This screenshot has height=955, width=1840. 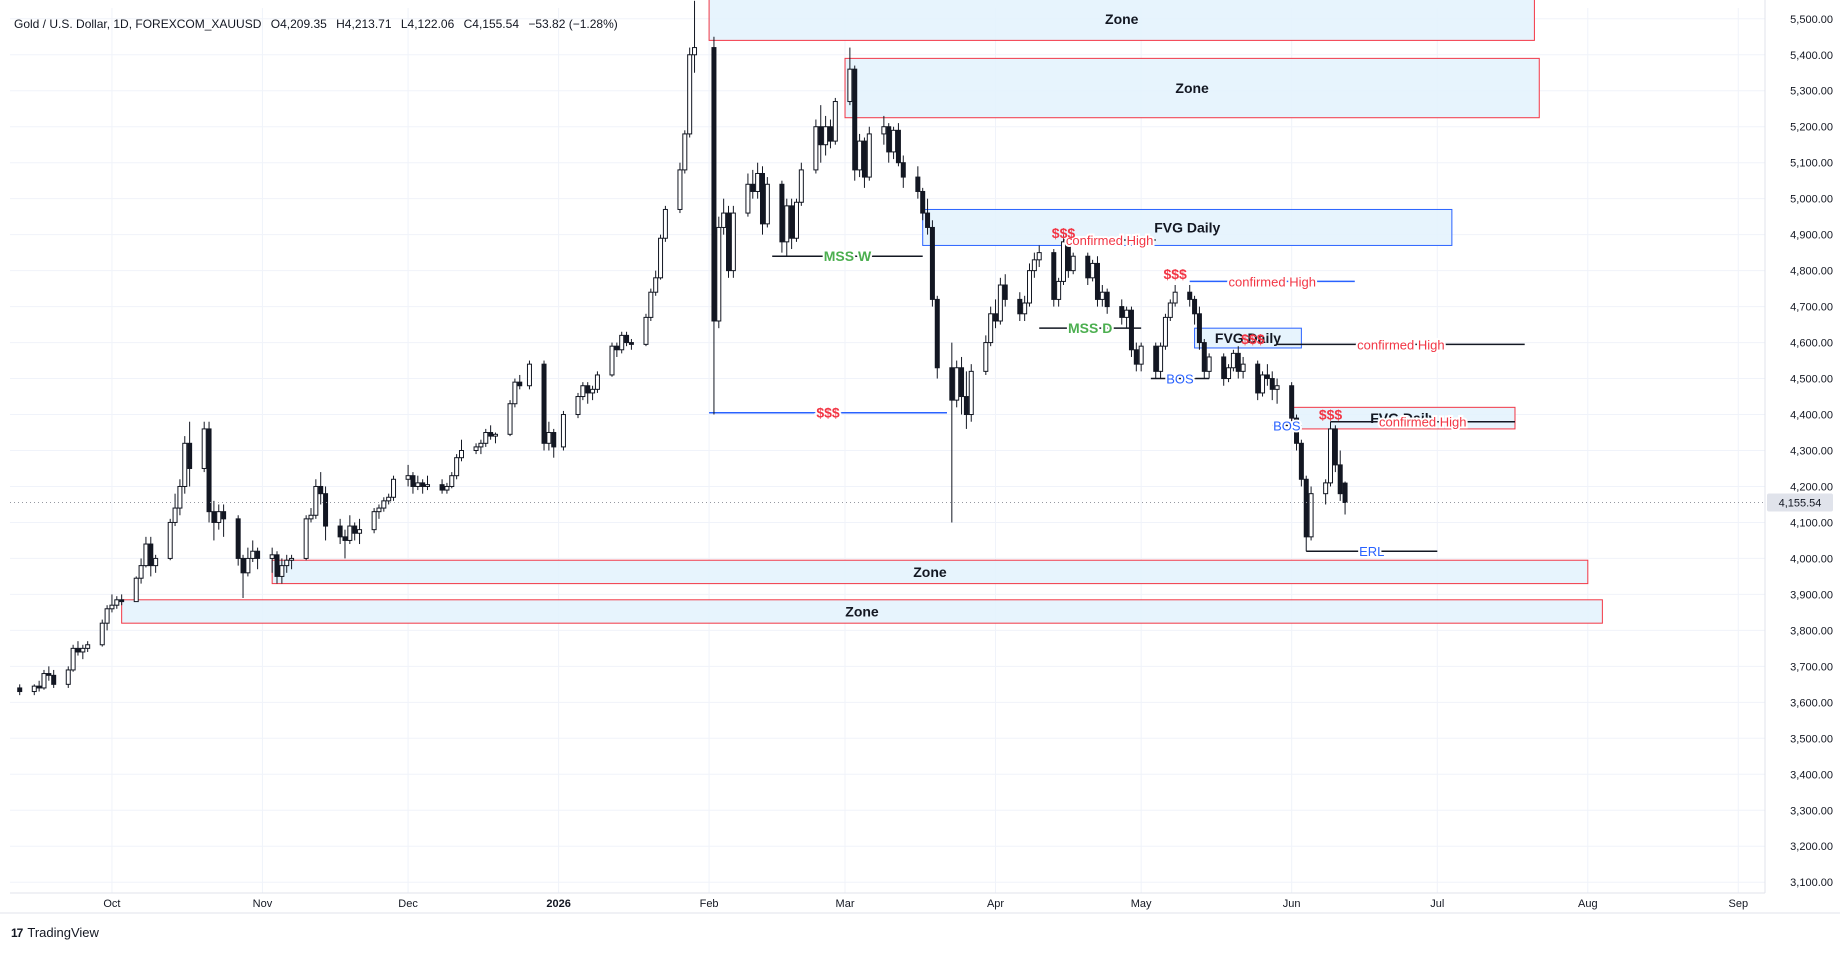 What do you see at coordinates (1292, 904) in the screenshot?
I see `x-tick-label: Jun` at bounding box center [1292, 904].